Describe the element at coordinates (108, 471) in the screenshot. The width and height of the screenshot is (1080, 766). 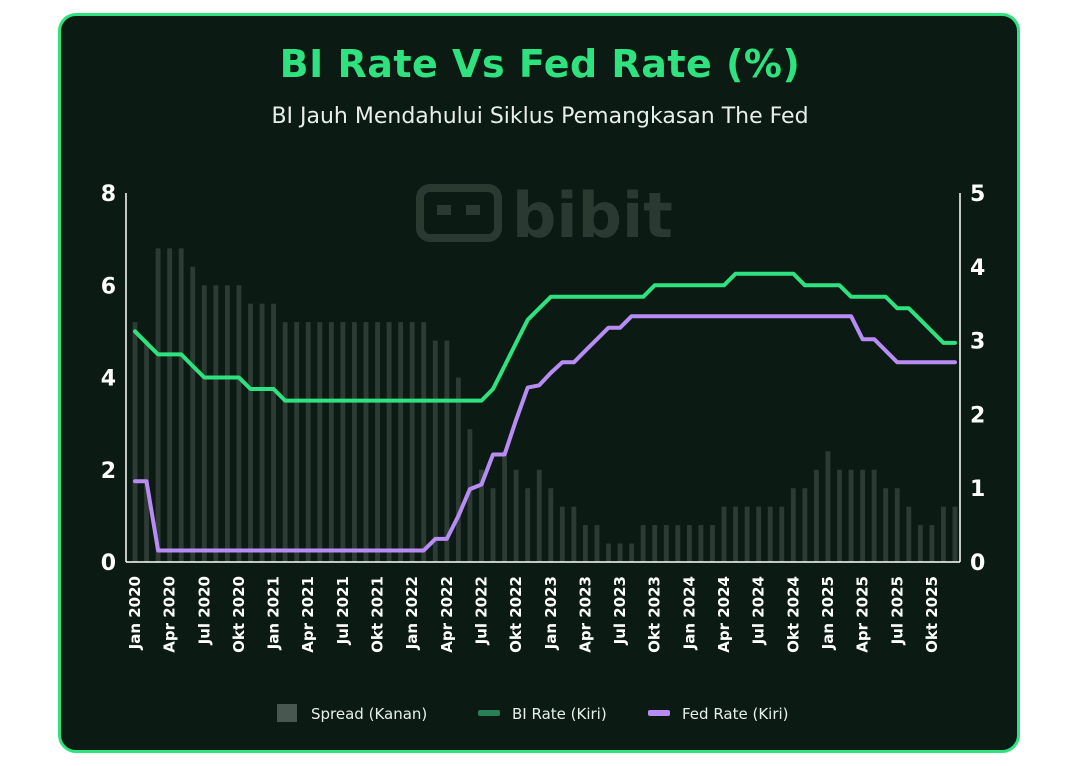
I see `y-left-tick-label: 2` at that location.